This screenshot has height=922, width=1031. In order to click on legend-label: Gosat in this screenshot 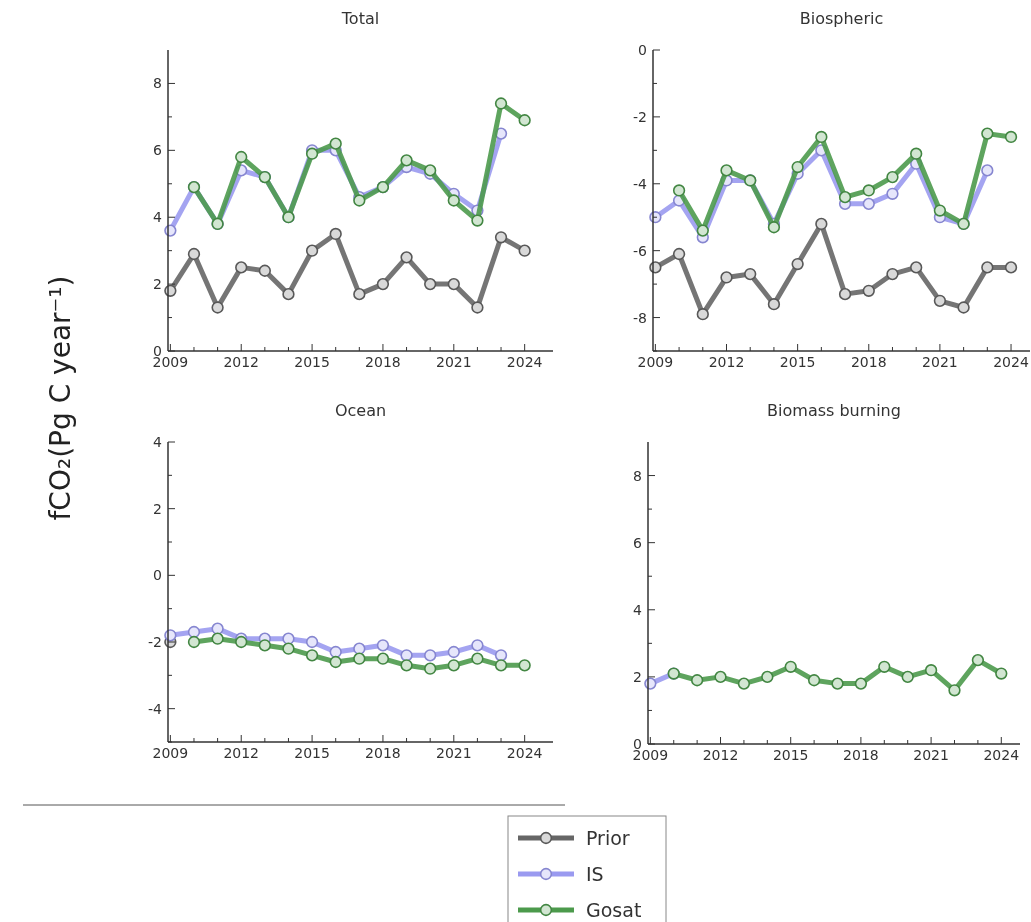, I will do `click(614, 910)`.